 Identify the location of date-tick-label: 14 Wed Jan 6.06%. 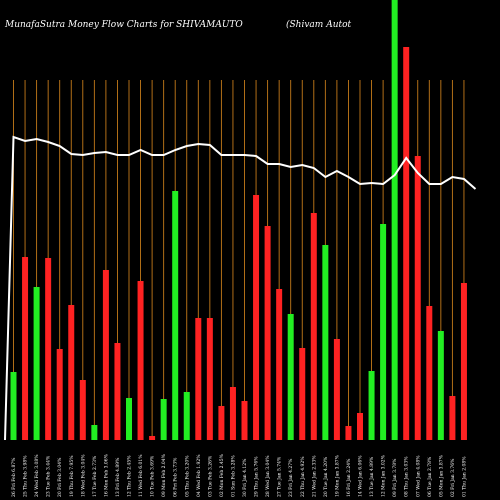
(361, 476).